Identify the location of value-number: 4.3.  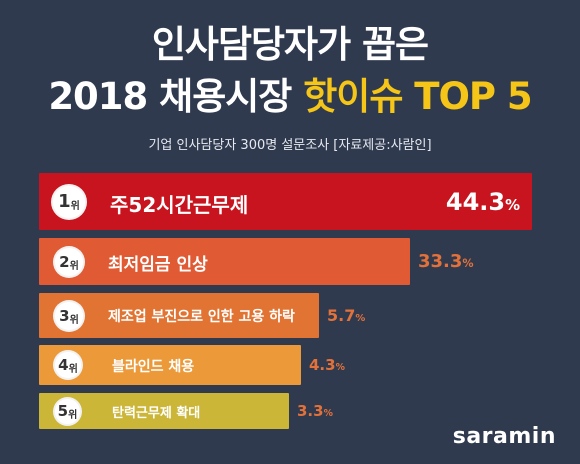
(322, 365).